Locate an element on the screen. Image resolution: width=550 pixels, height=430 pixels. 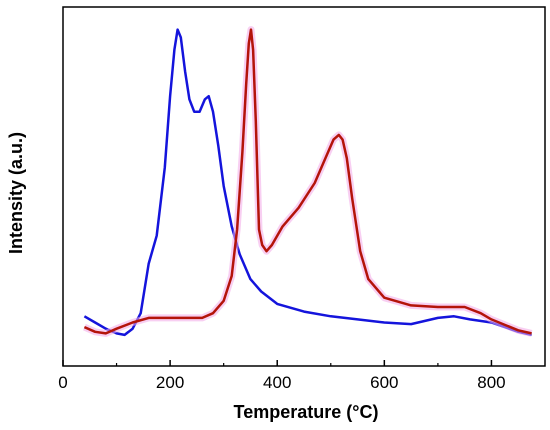
x-tick-label: 200 is located at coordinates (170, 382).